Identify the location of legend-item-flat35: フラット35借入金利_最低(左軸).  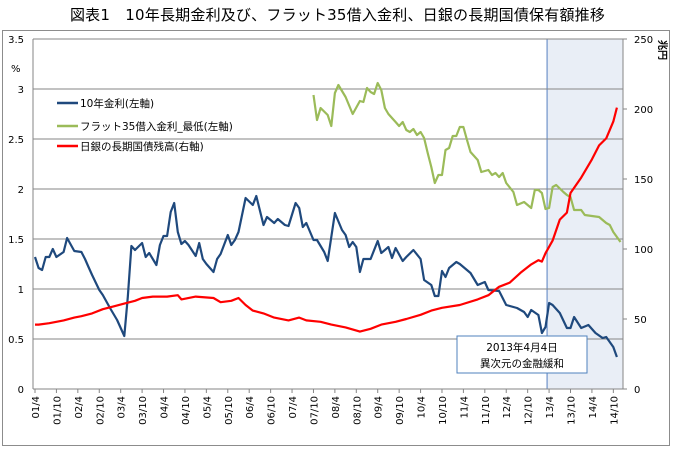
(145, 126).